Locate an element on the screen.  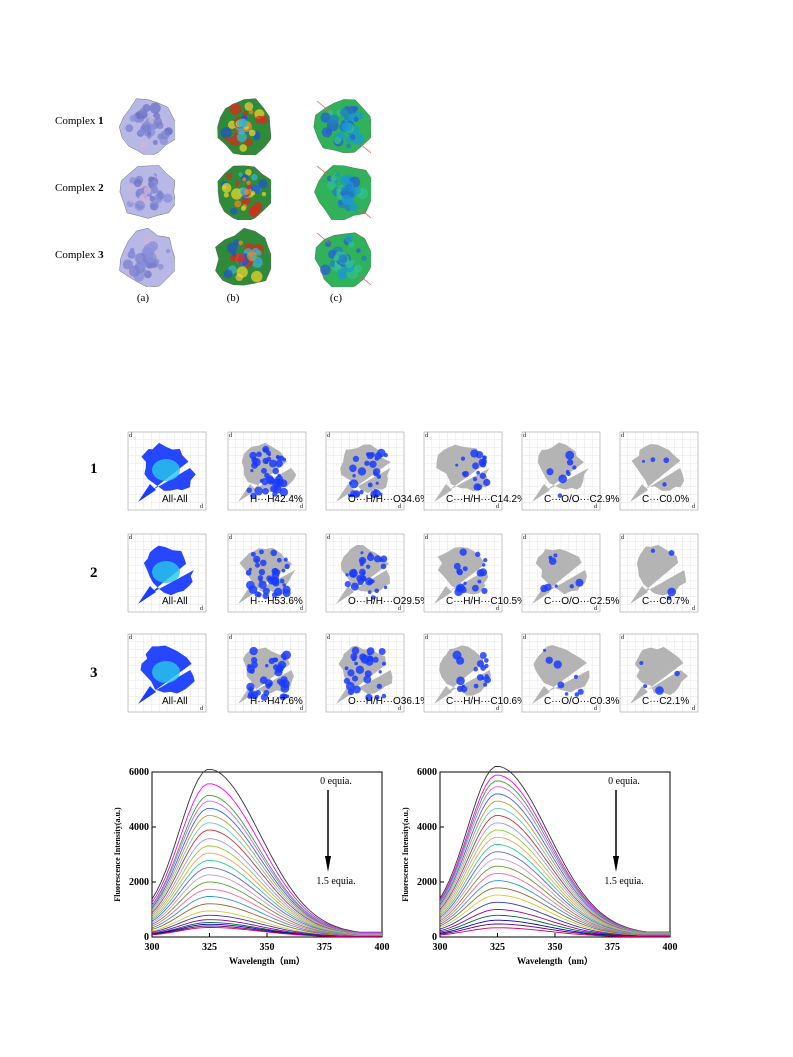
complex-number: 1 is located at coordinates (101, 121).